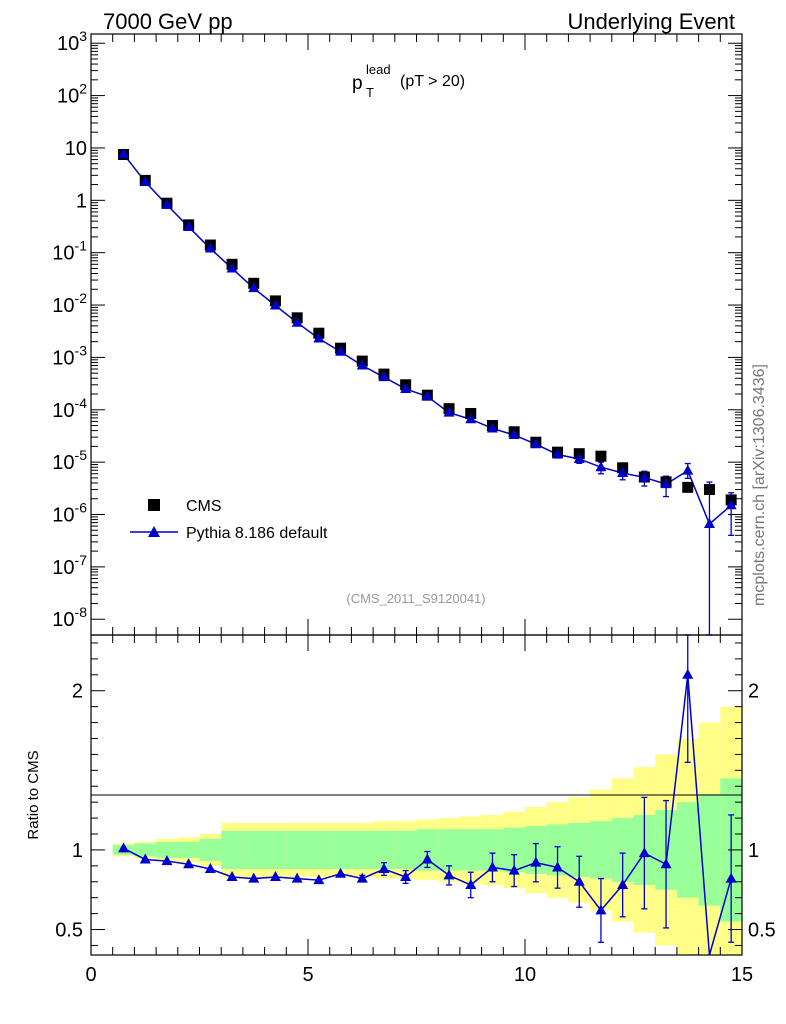 Image resolution: width=786 pixels, height=1024 pixels. I want to click on annotation-sup: lead, so click(378, 69).